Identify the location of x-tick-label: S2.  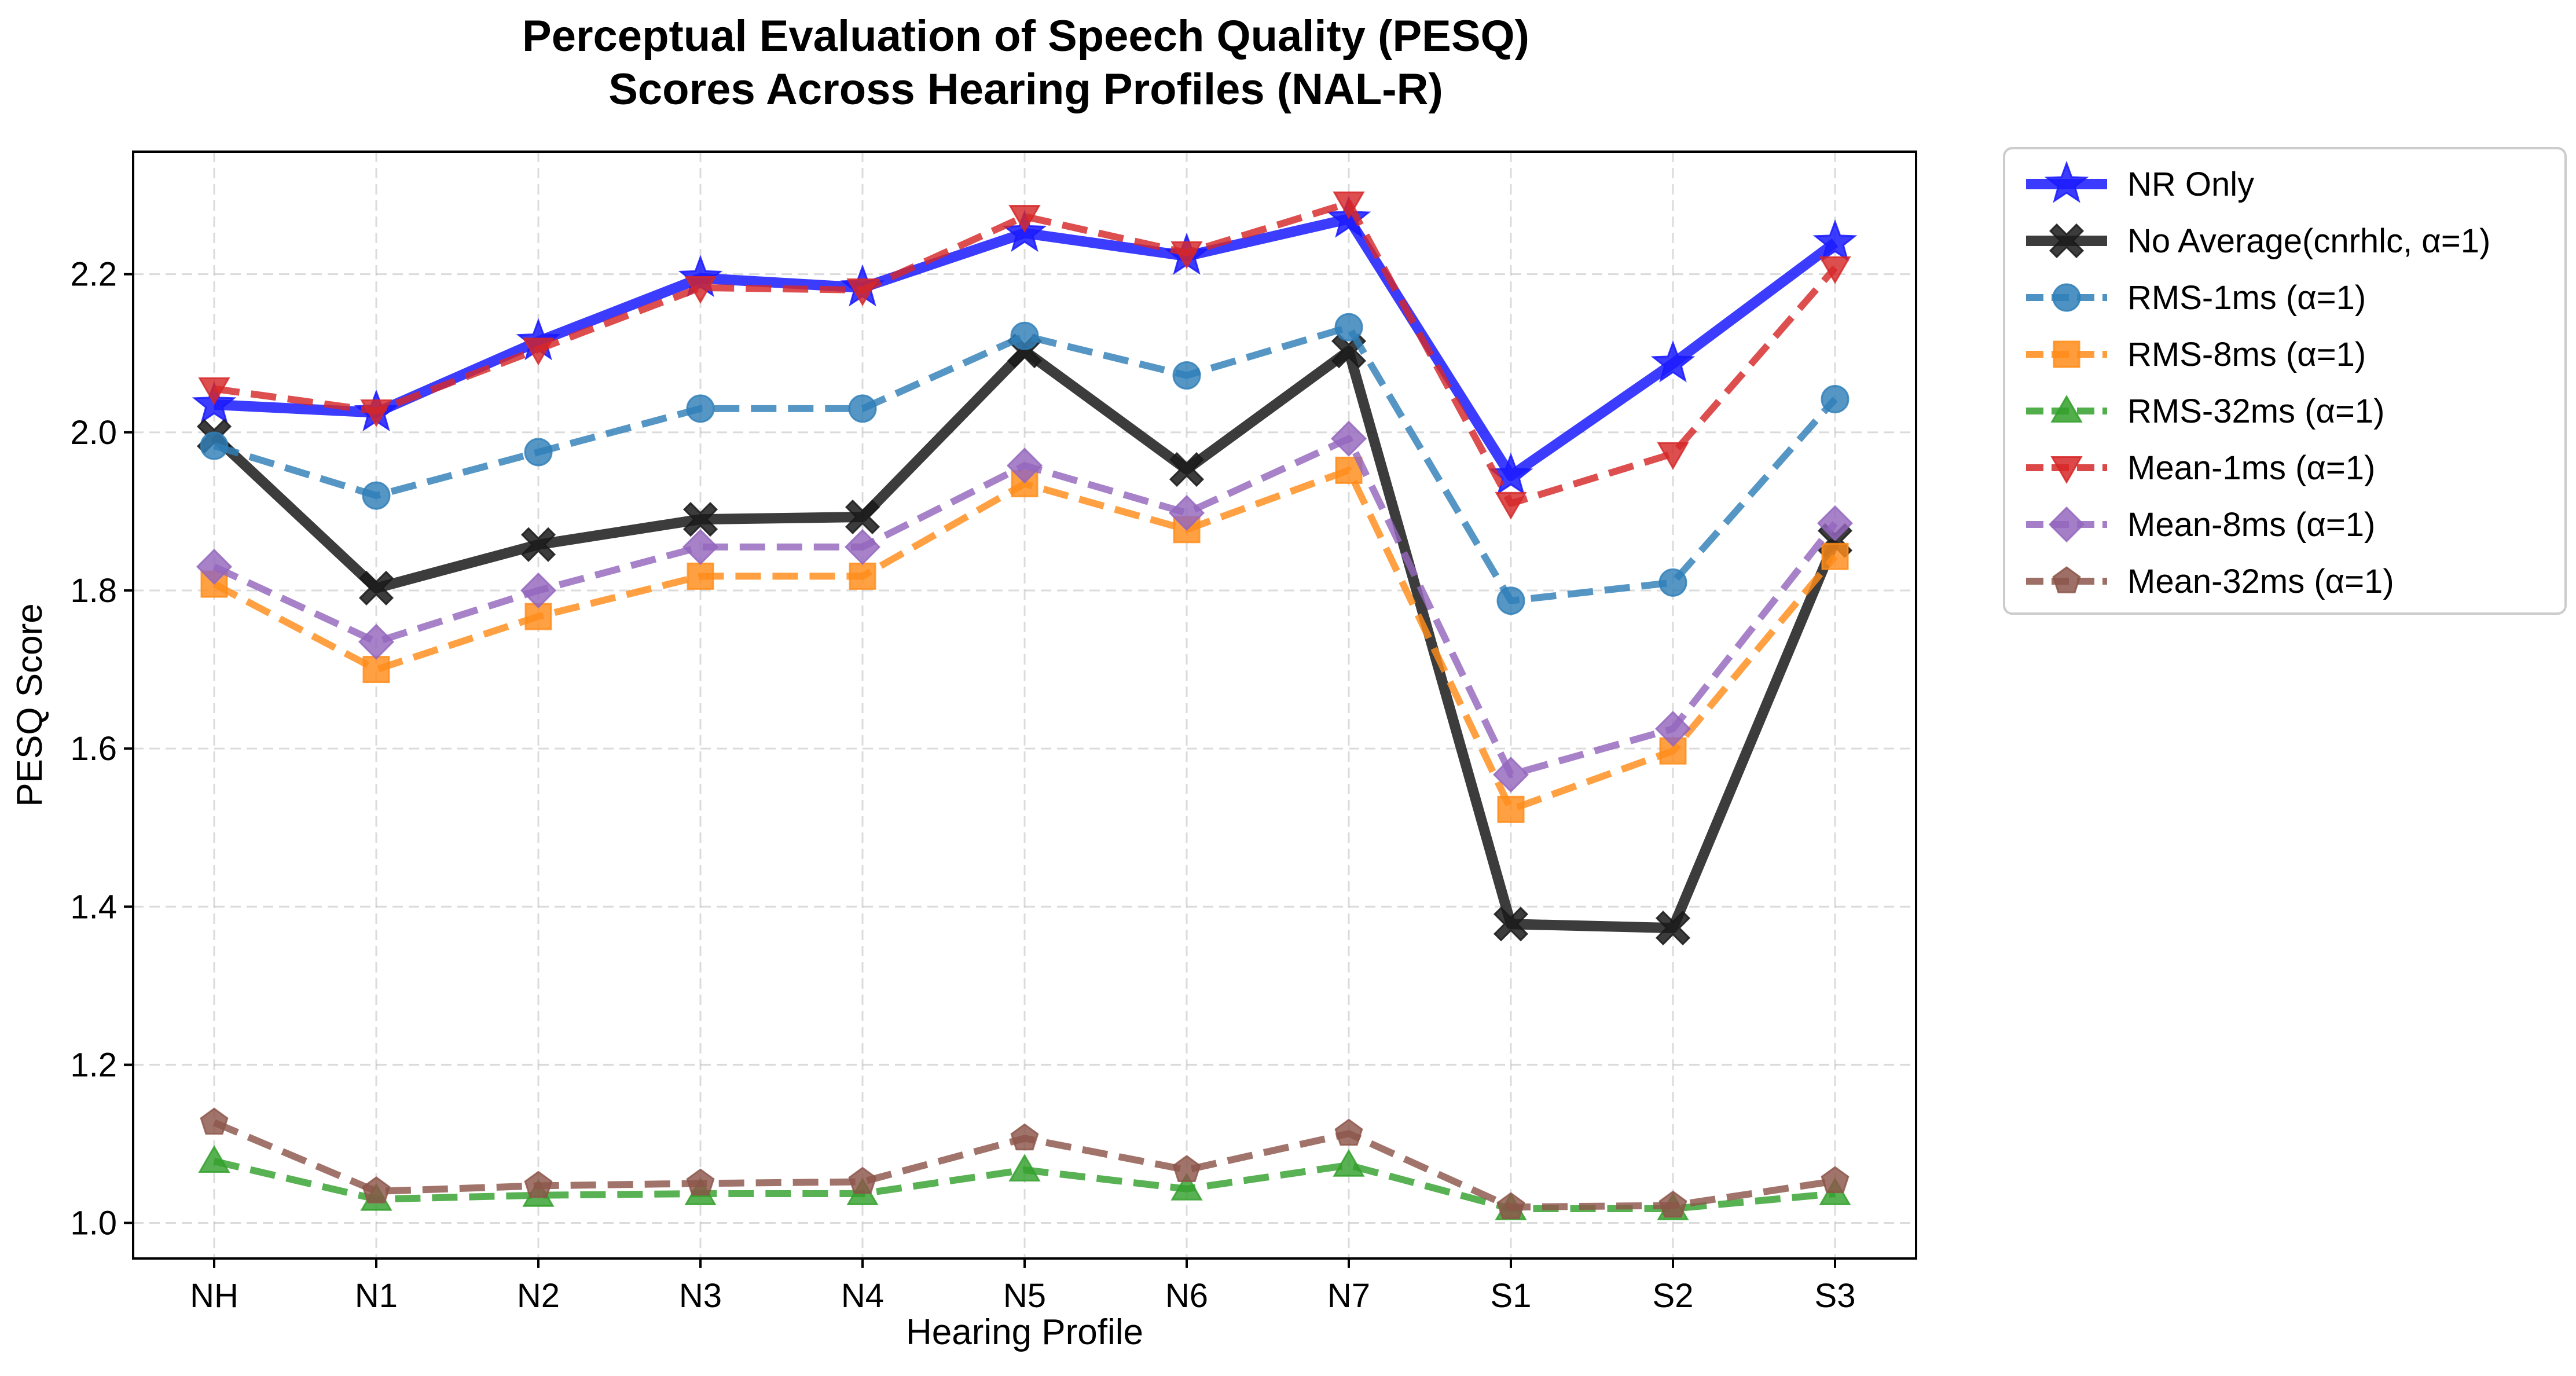
(1673, 1296).